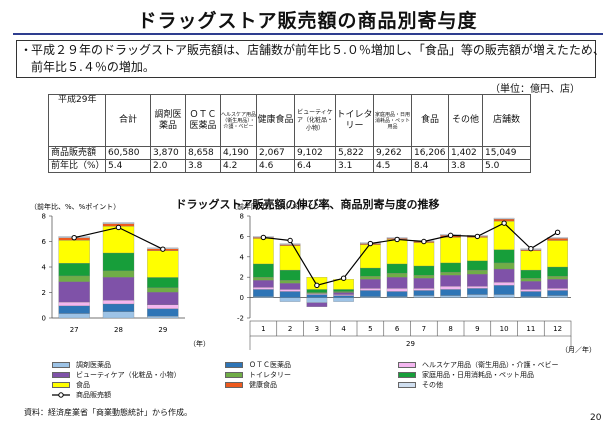  I want to click on legend-label: 健康食品, so click(263, 385).